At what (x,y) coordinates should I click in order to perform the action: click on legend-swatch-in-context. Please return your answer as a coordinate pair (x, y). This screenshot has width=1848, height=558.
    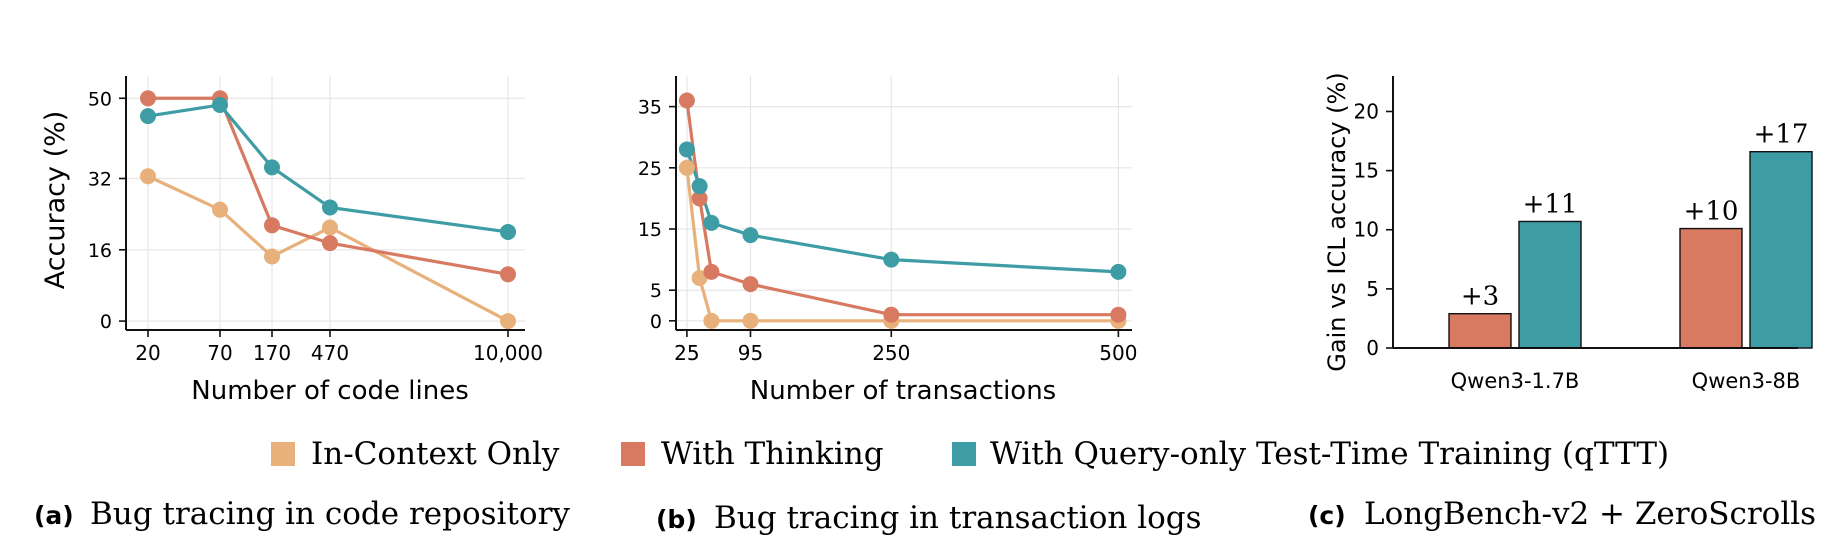
    Looking at the image, I should click on (283, 454).